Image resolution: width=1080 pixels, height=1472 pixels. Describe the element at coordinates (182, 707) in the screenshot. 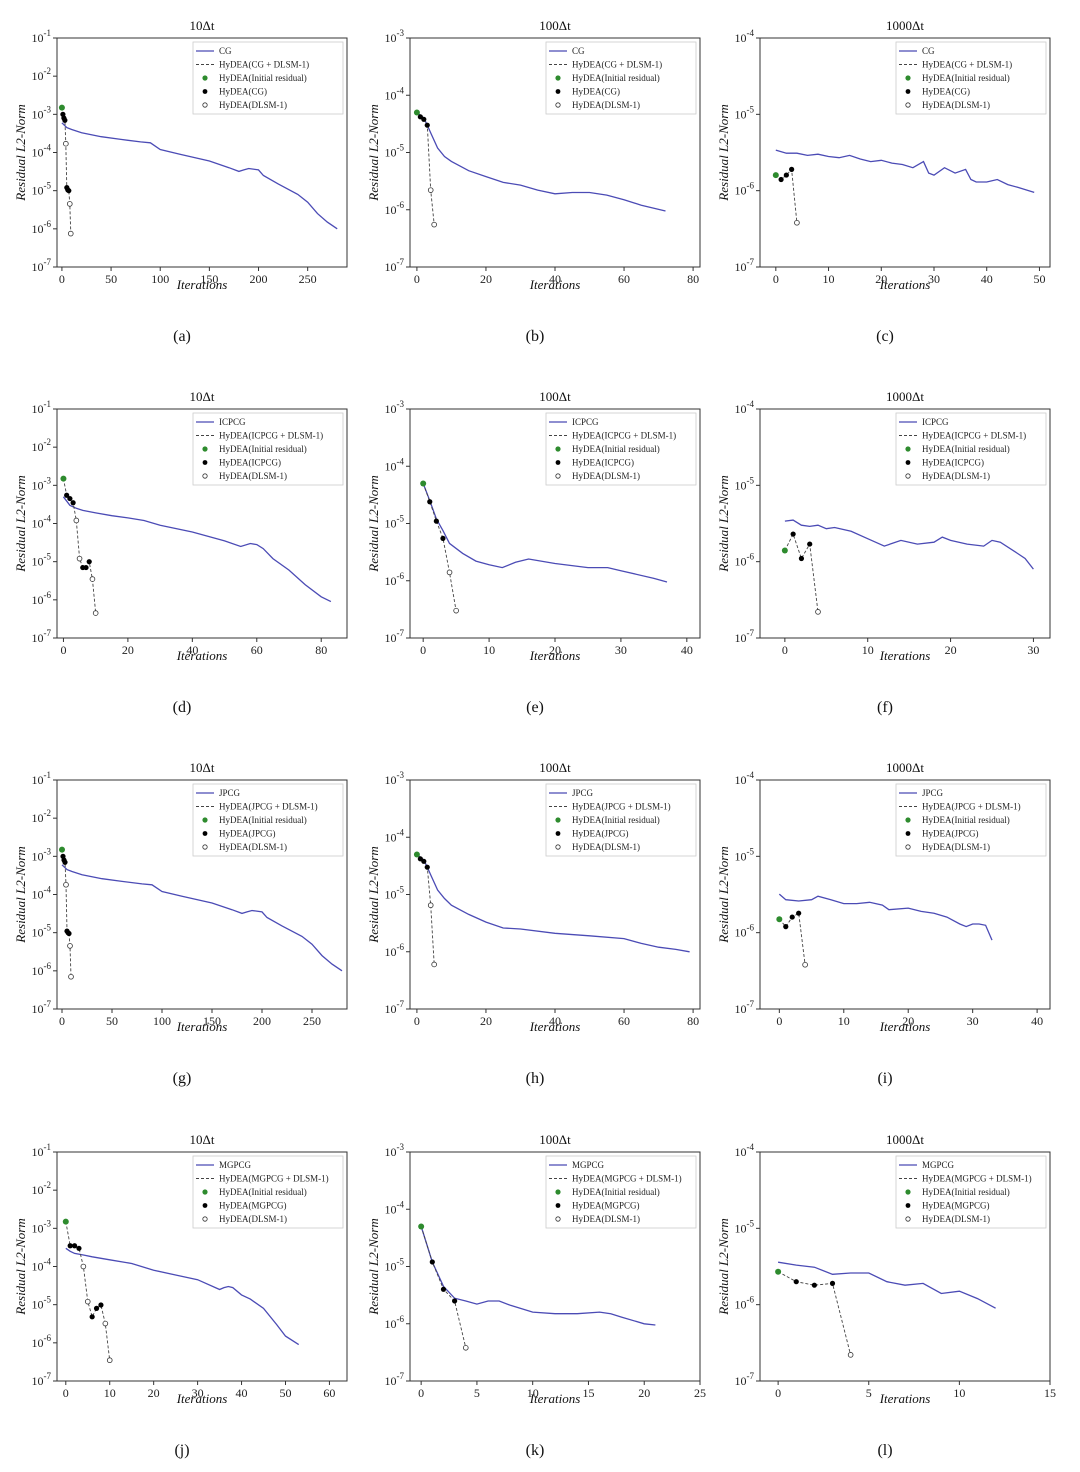

I see `panel-caption: (d)` at that location.